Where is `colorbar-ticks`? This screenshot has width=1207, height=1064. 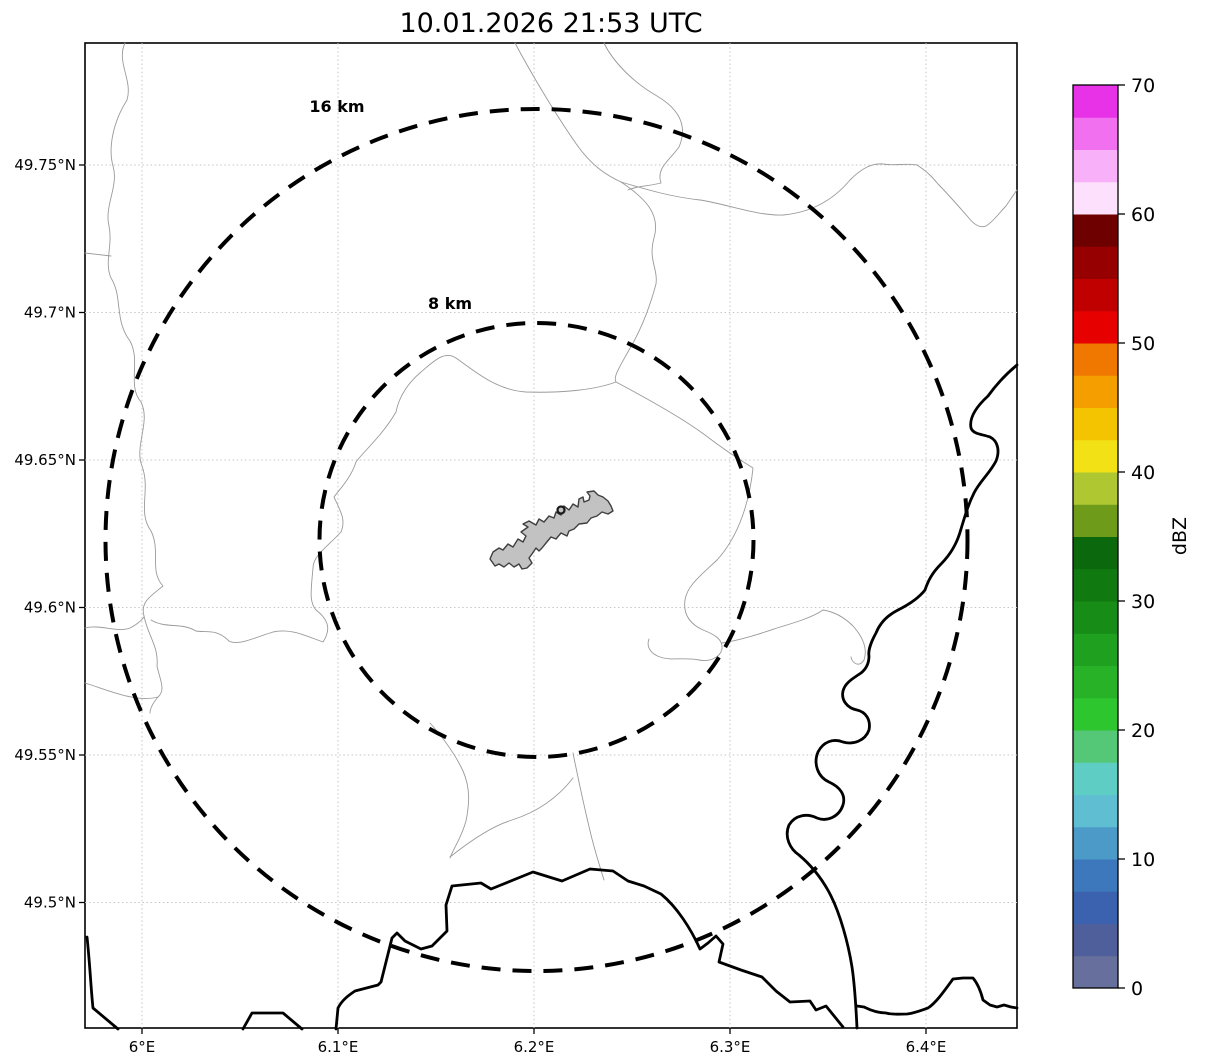
colorbar-ticks is located at coordinates (1121, 536).